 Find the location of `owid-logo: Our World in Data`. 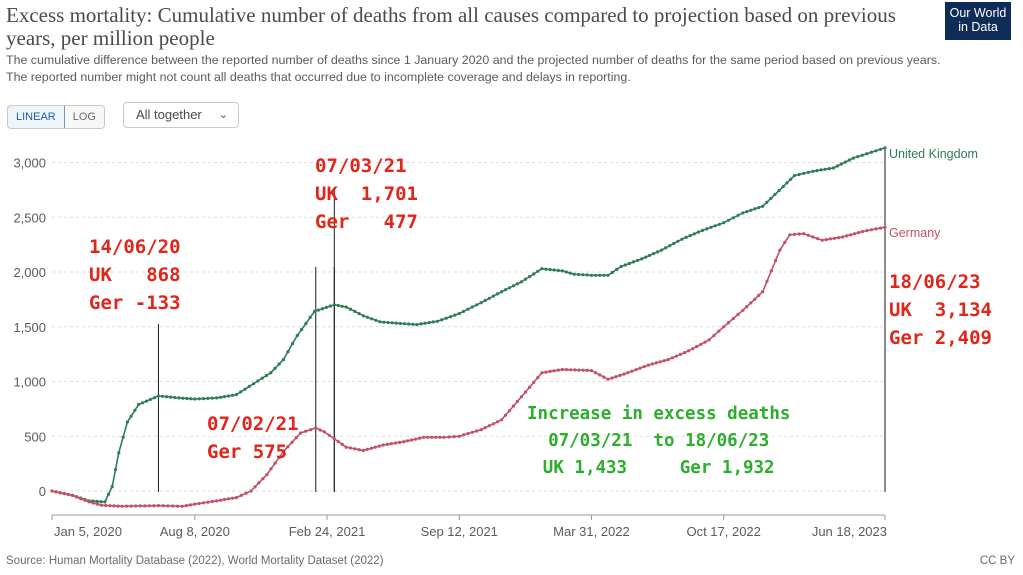

owid-logo: Our World in Data is located at coordinates (978, 21).